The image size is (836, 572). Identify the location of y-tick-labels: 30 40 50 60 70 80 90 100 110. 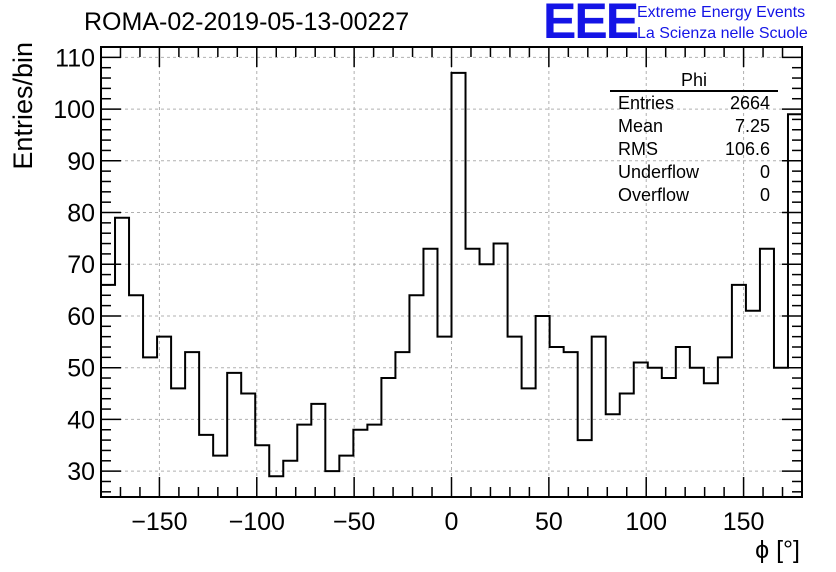
(74, 265).